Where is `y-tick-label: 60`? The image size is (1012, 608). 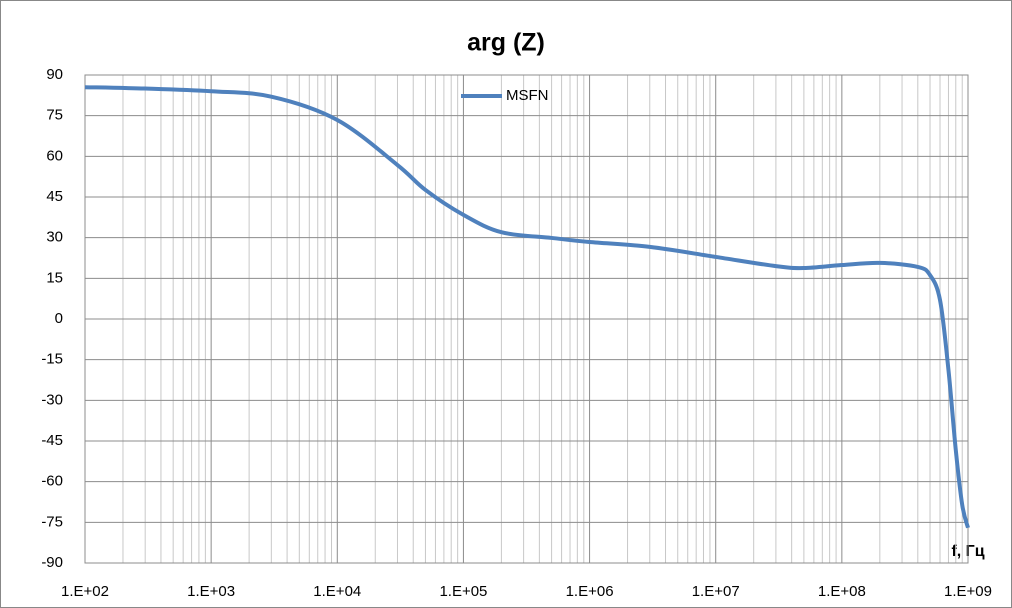 y-tick-label: 60 is located at coordinates (54, 155).